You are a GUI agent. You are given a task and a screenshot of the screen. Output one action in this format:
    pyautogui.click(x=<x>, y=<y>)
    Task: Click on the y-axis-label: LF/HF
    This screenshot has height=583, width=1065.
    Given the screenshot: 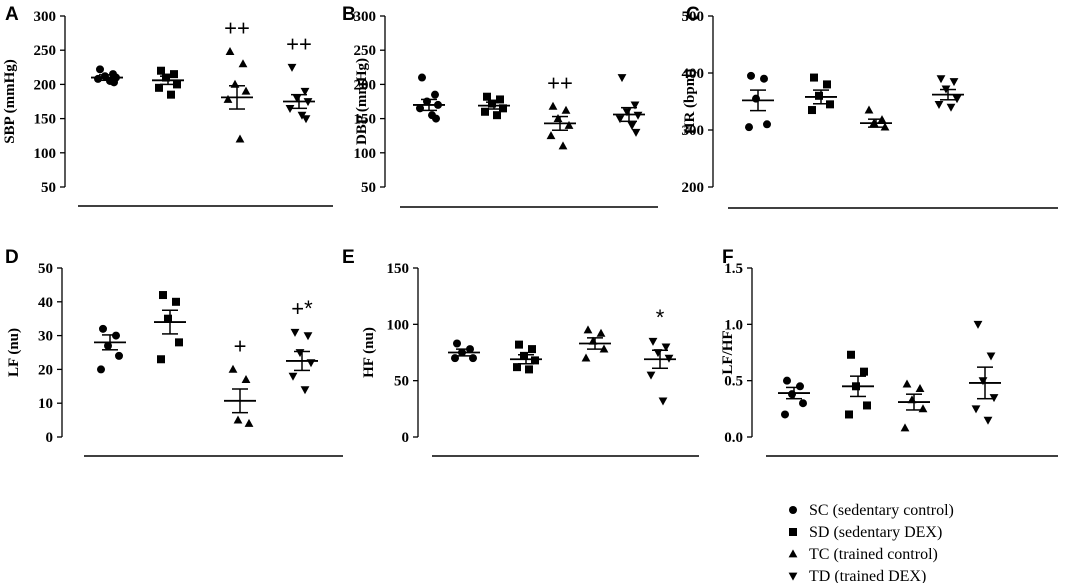 What is the action you would take?
    pyautogui.click(x=728, y=352)
    